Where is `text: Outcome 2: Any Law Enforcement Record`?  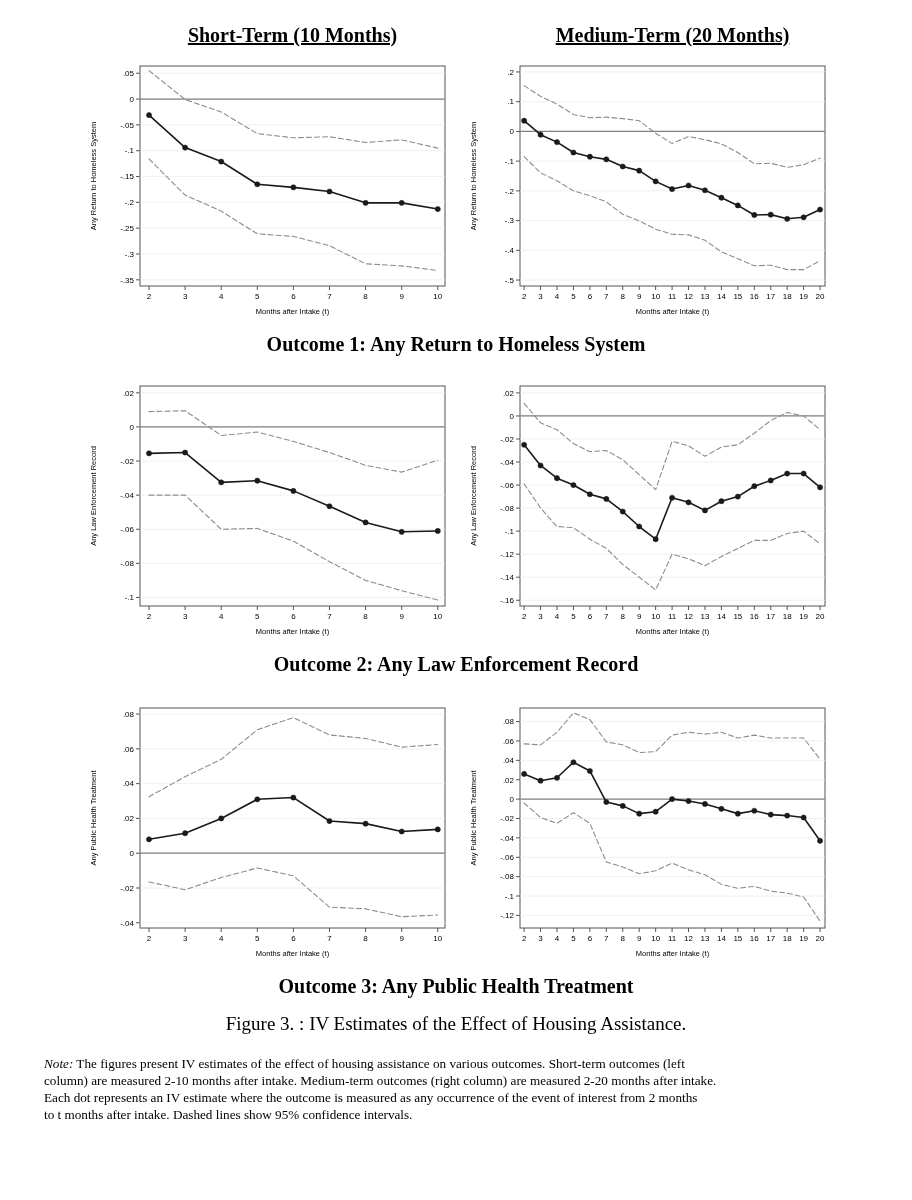
text: Outcome 2: Any Law Enforcement Record is located at coordinates (456, 664).